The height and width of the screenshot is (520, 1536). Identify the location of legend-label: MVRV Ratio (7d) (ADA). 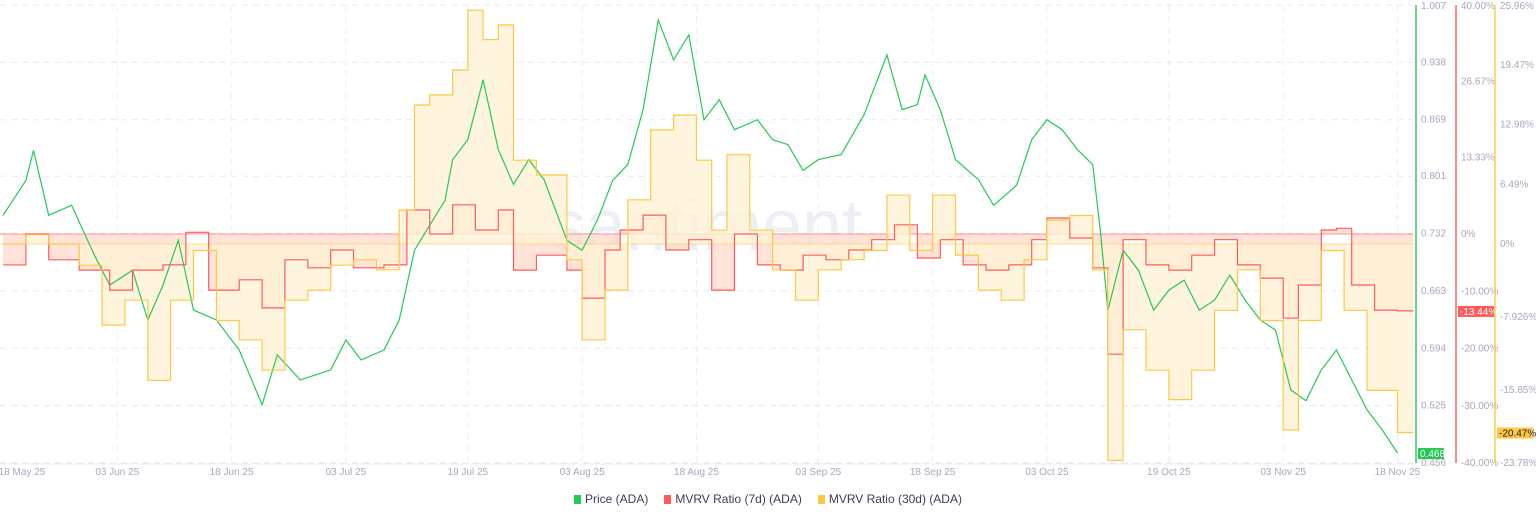
(738, 499).